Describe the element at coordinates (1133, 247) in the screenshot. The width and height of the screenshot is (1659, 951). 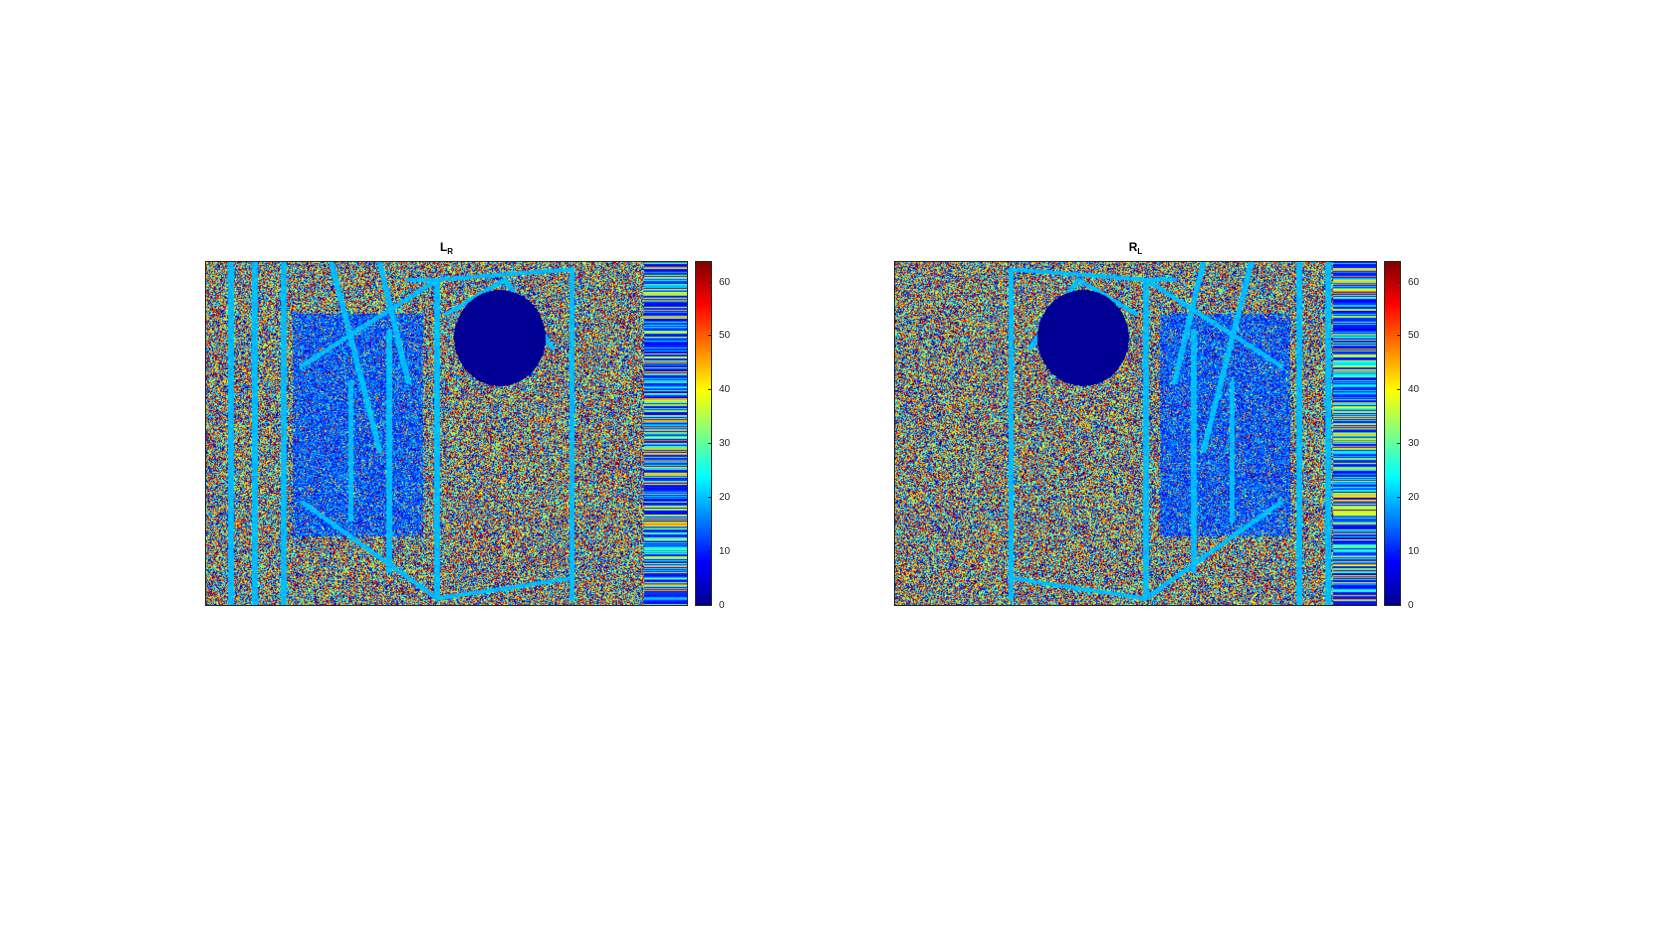
I see `title-main: R` at that location.